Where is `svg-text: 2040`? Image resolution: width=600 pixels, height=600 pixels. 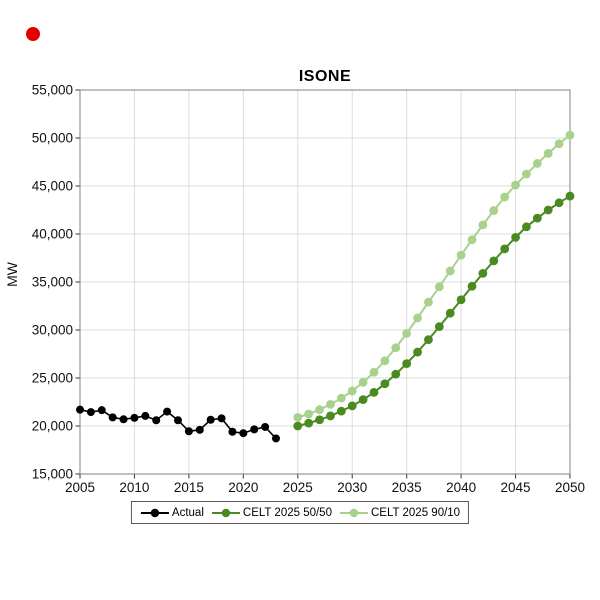
svg-text: 2040 is located at coordinates (461, 487).